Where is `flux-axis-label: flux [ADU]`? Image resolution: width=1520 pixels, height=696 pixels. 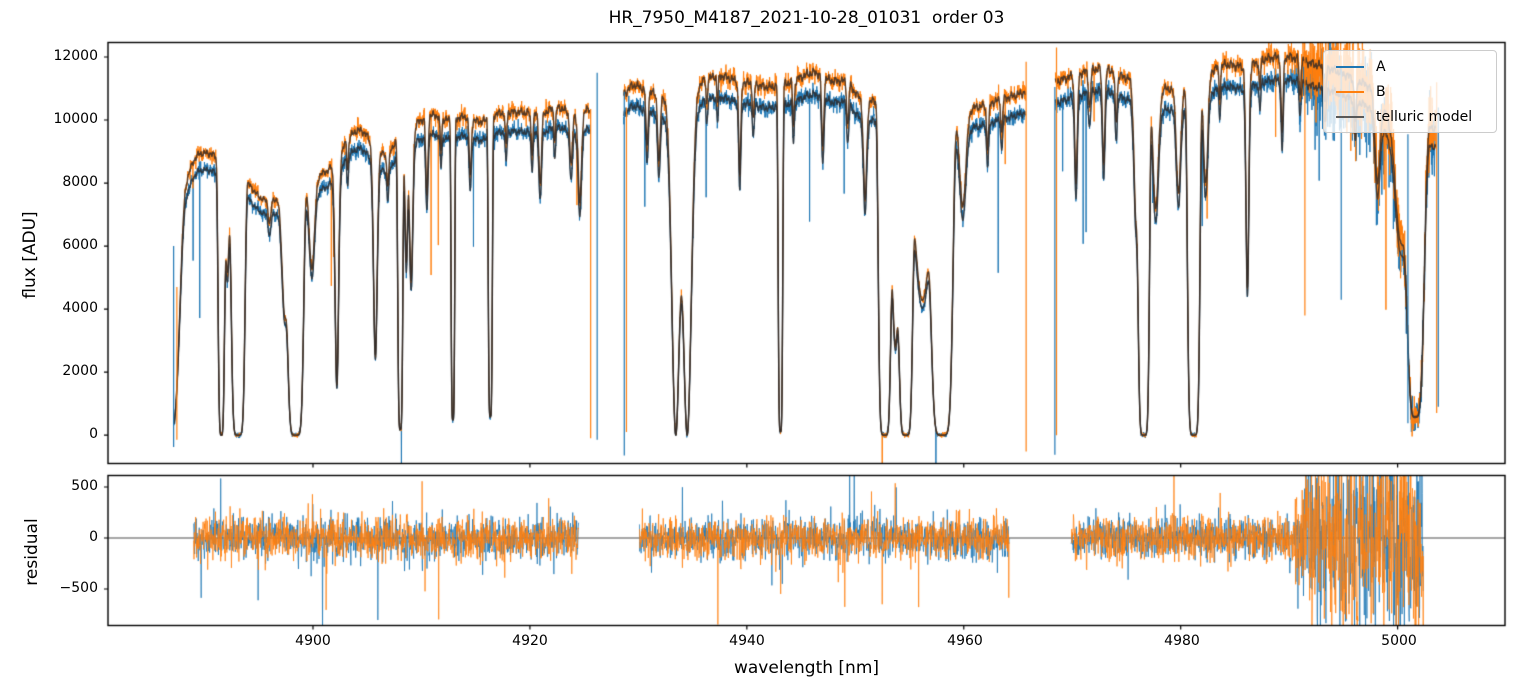 flux-axis-label: flux [ADU] is located at coordinates (30, 255).